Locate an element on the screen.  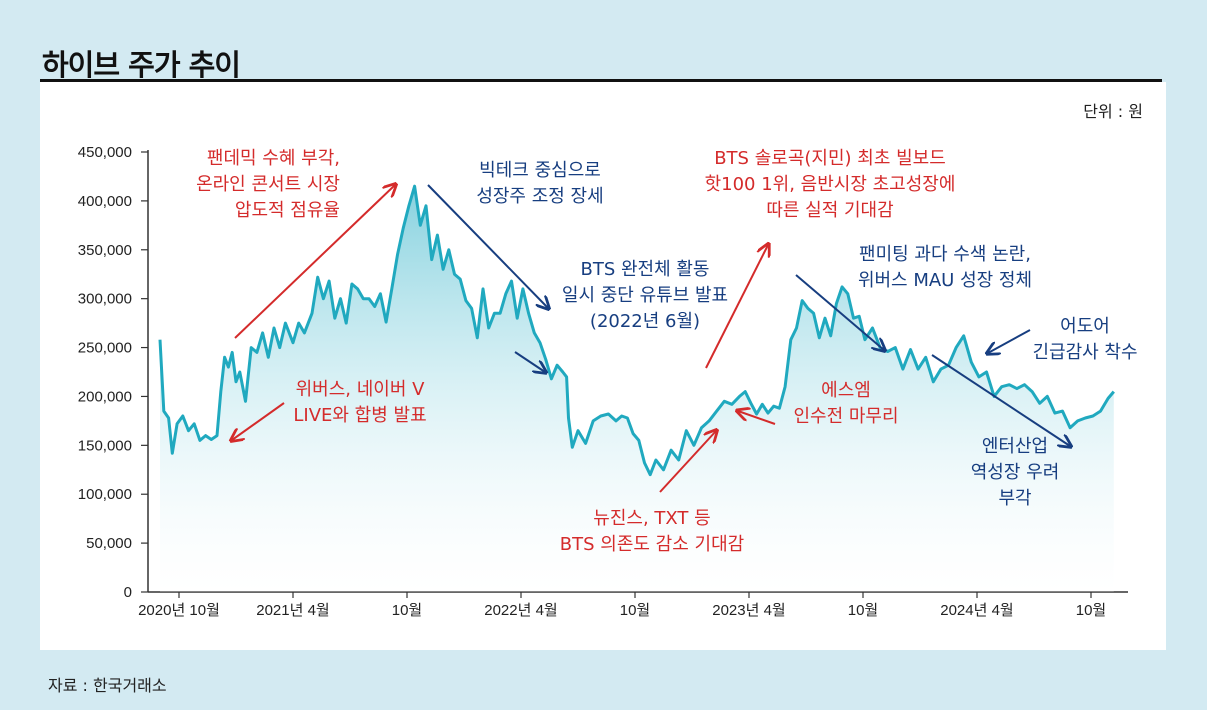
annotation-line: 에스엠 is located at coordinates (846, 390).